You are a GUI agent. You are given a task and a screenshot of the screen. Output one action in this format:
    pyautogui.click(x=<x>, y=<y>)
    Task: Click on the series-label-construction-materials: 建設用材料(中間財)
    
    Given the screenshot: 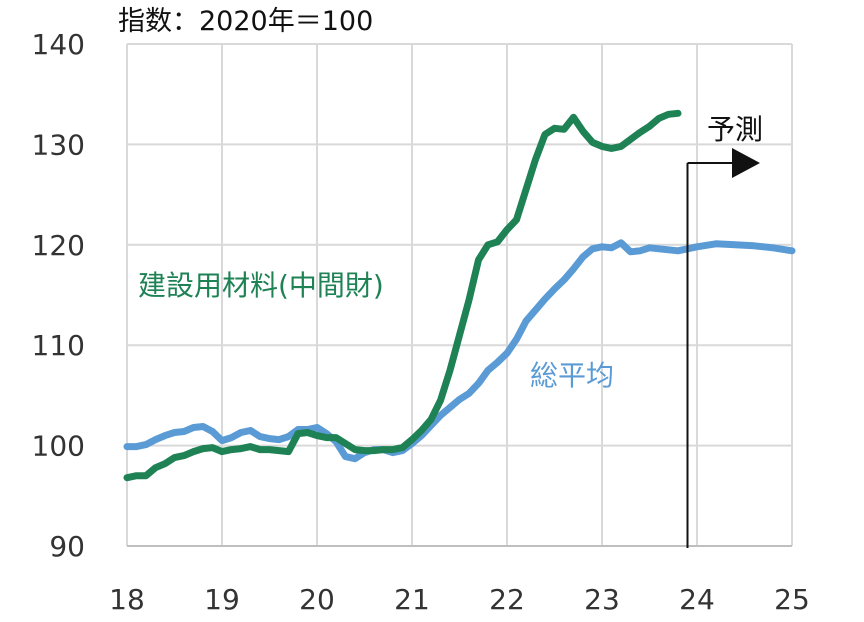 What is the action you would take?
    pyautogui.click(x=261, y=285)
    